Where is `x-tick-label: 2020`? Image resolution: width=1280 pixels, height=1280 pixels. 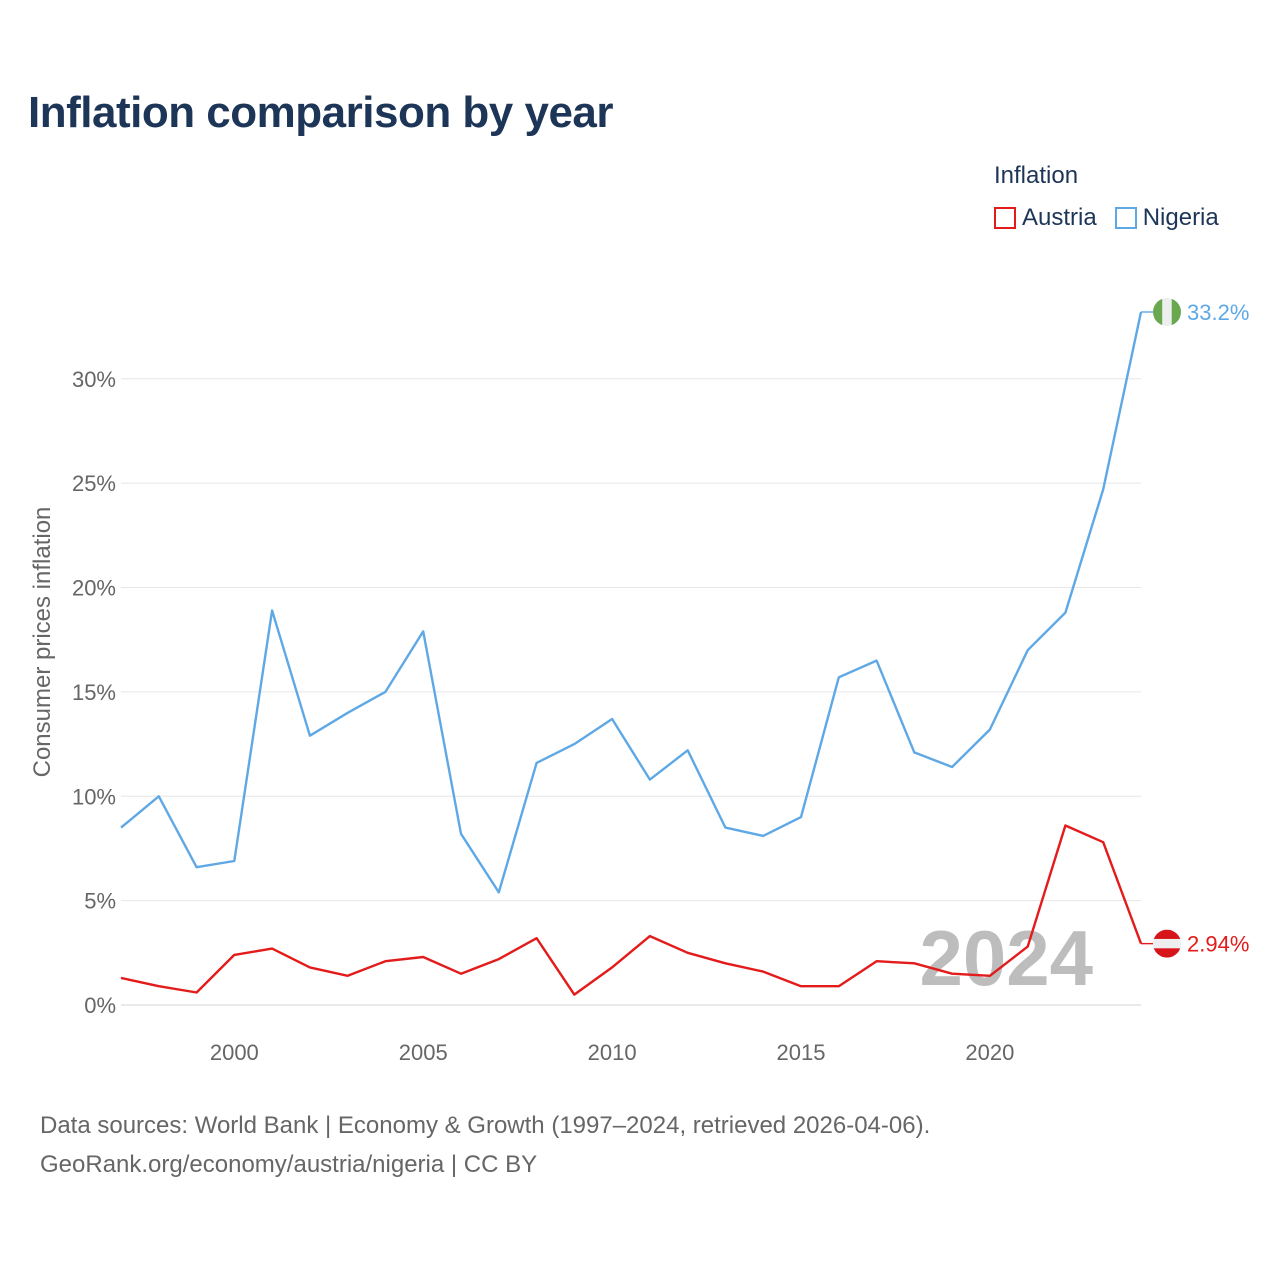 x-tick-label: 2020 is located at coordinates (989, 1052).